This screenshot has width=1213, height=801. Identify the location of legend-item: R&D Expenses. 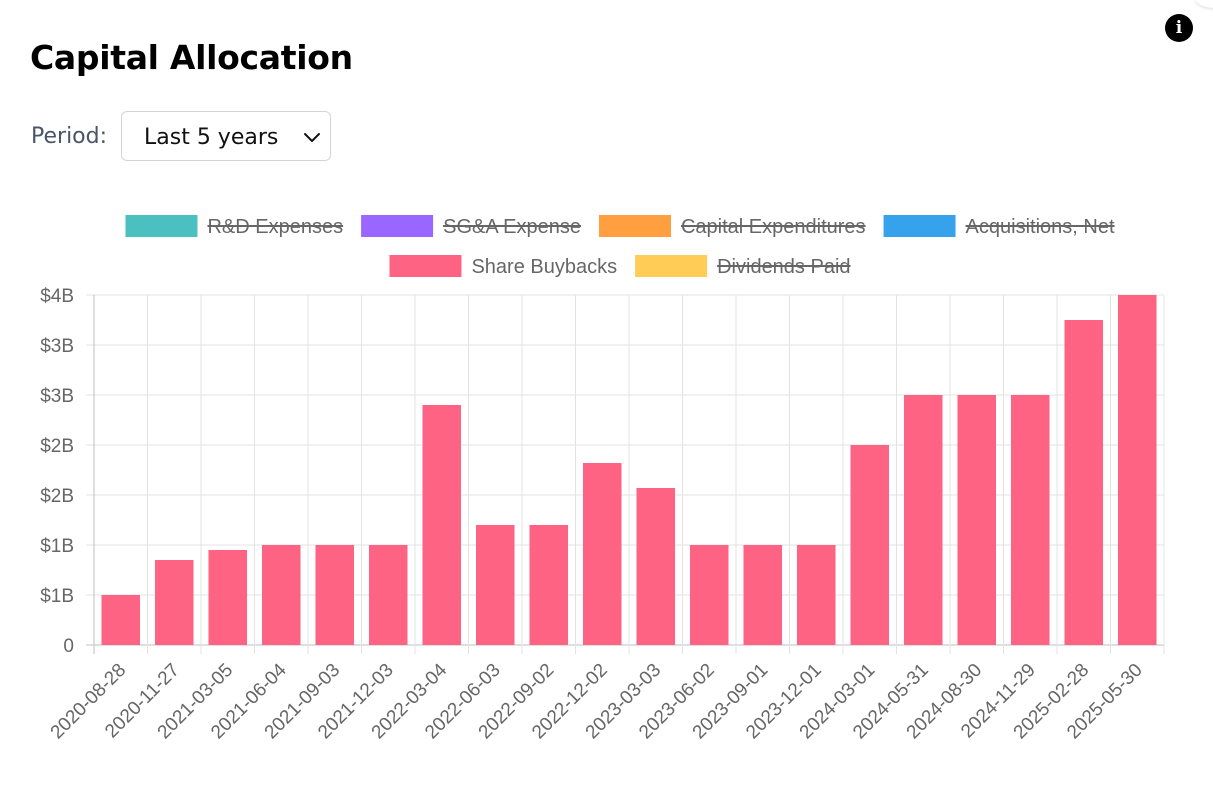
(234, 226).